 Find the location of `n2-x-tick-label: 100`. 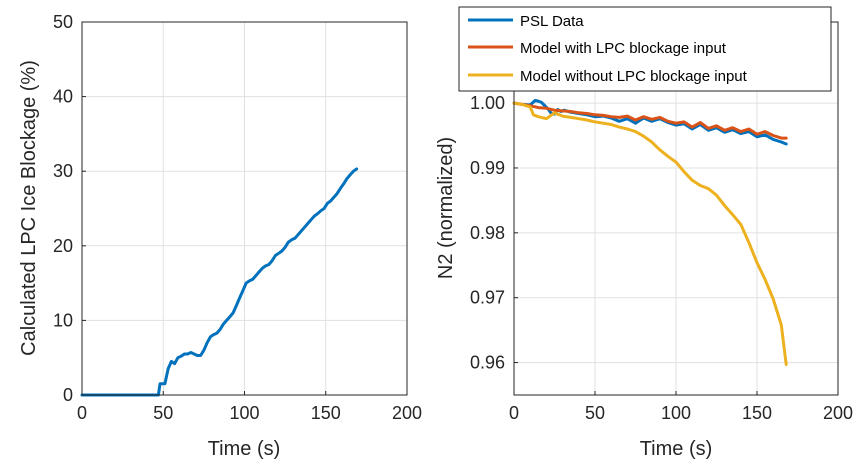

n2-x-tick-label: 100 is located at coordinates (676, 413).